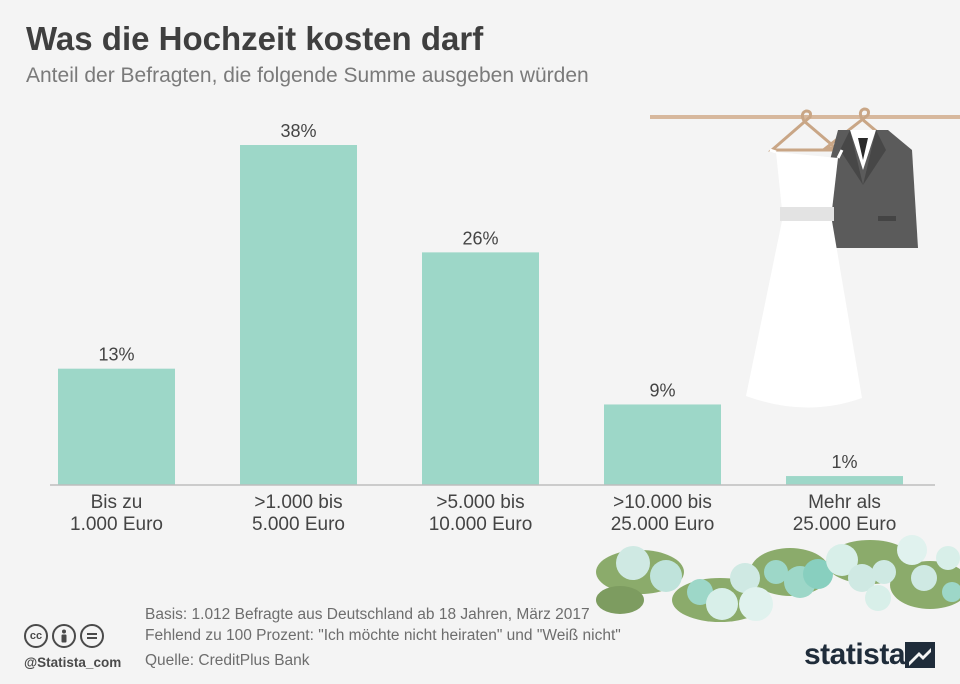 The width and height of the screenshot is (960, 684). What do you see at coordinates (92, 636) in the screenshot?
I see `nd-icon` at bounding box center [92, 636].